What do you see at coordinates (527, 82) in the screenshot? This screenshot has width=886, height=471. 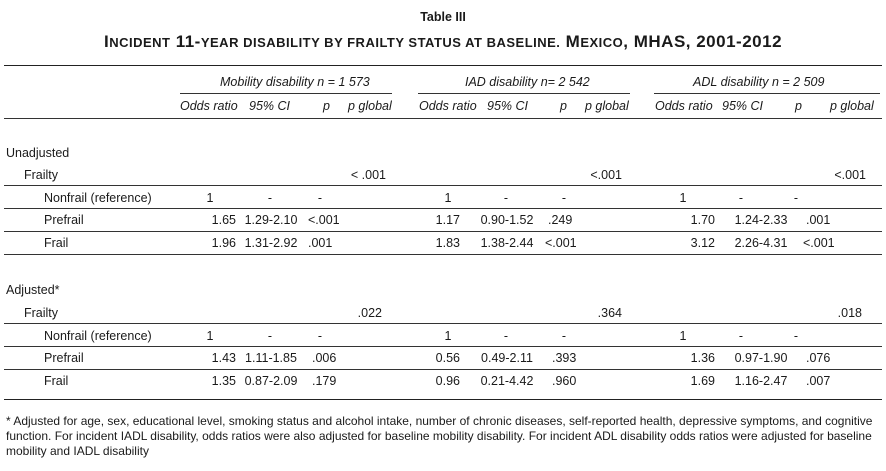 I see `group-header-iad: IAD disability n= 2 542` at bounding box center [527, 82].